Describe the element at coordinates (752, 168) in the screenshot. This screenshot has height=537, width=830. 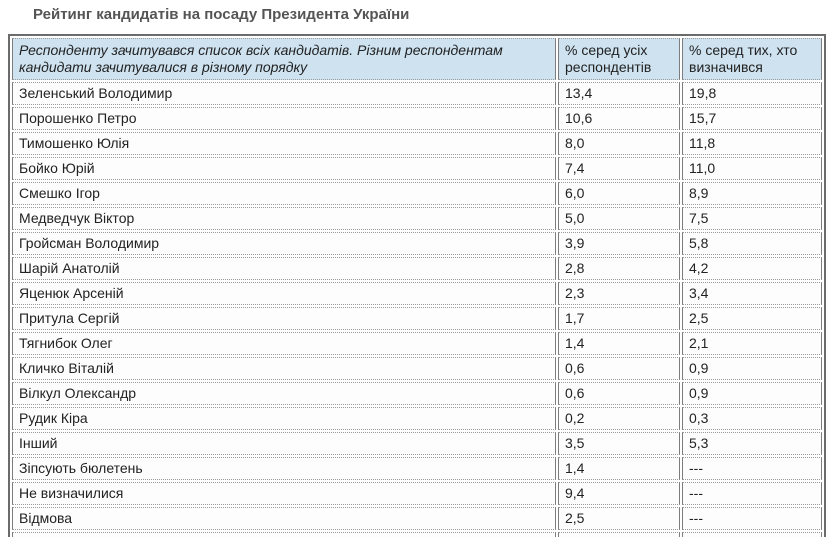
I see `pct-decided-cell: 11,0` at that location.